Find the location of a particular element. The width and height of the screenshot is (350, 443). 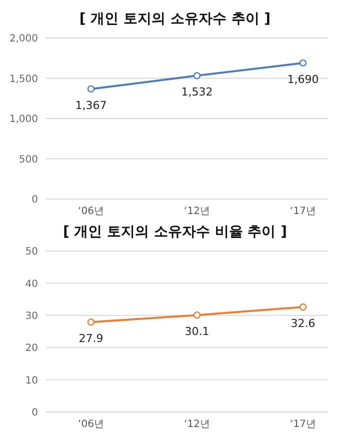

y-tick-label: 1,500 is located at coordinates (23, 79).